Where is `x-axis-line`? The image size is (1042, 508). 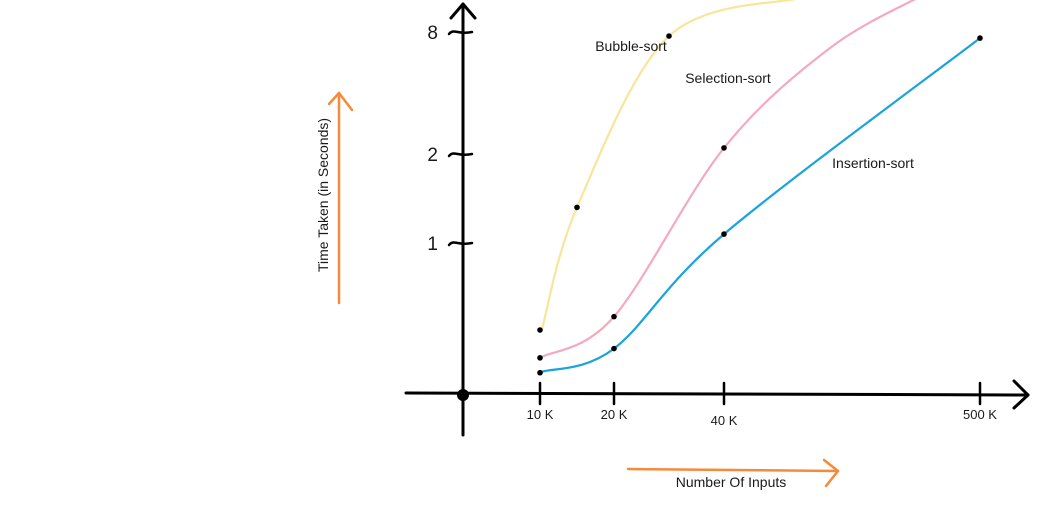
x-axis-line is located at coordinates (717, 394).